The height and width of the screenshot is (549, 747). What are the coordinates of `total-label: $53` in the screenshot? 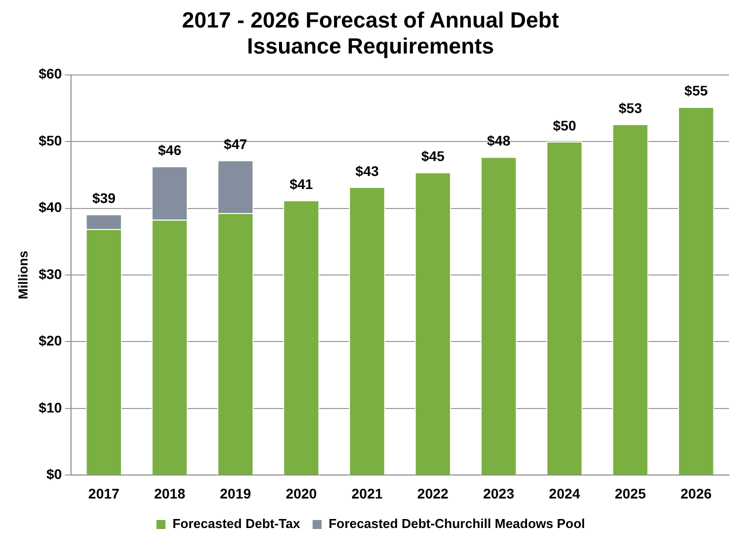 It's located at (630, 108).